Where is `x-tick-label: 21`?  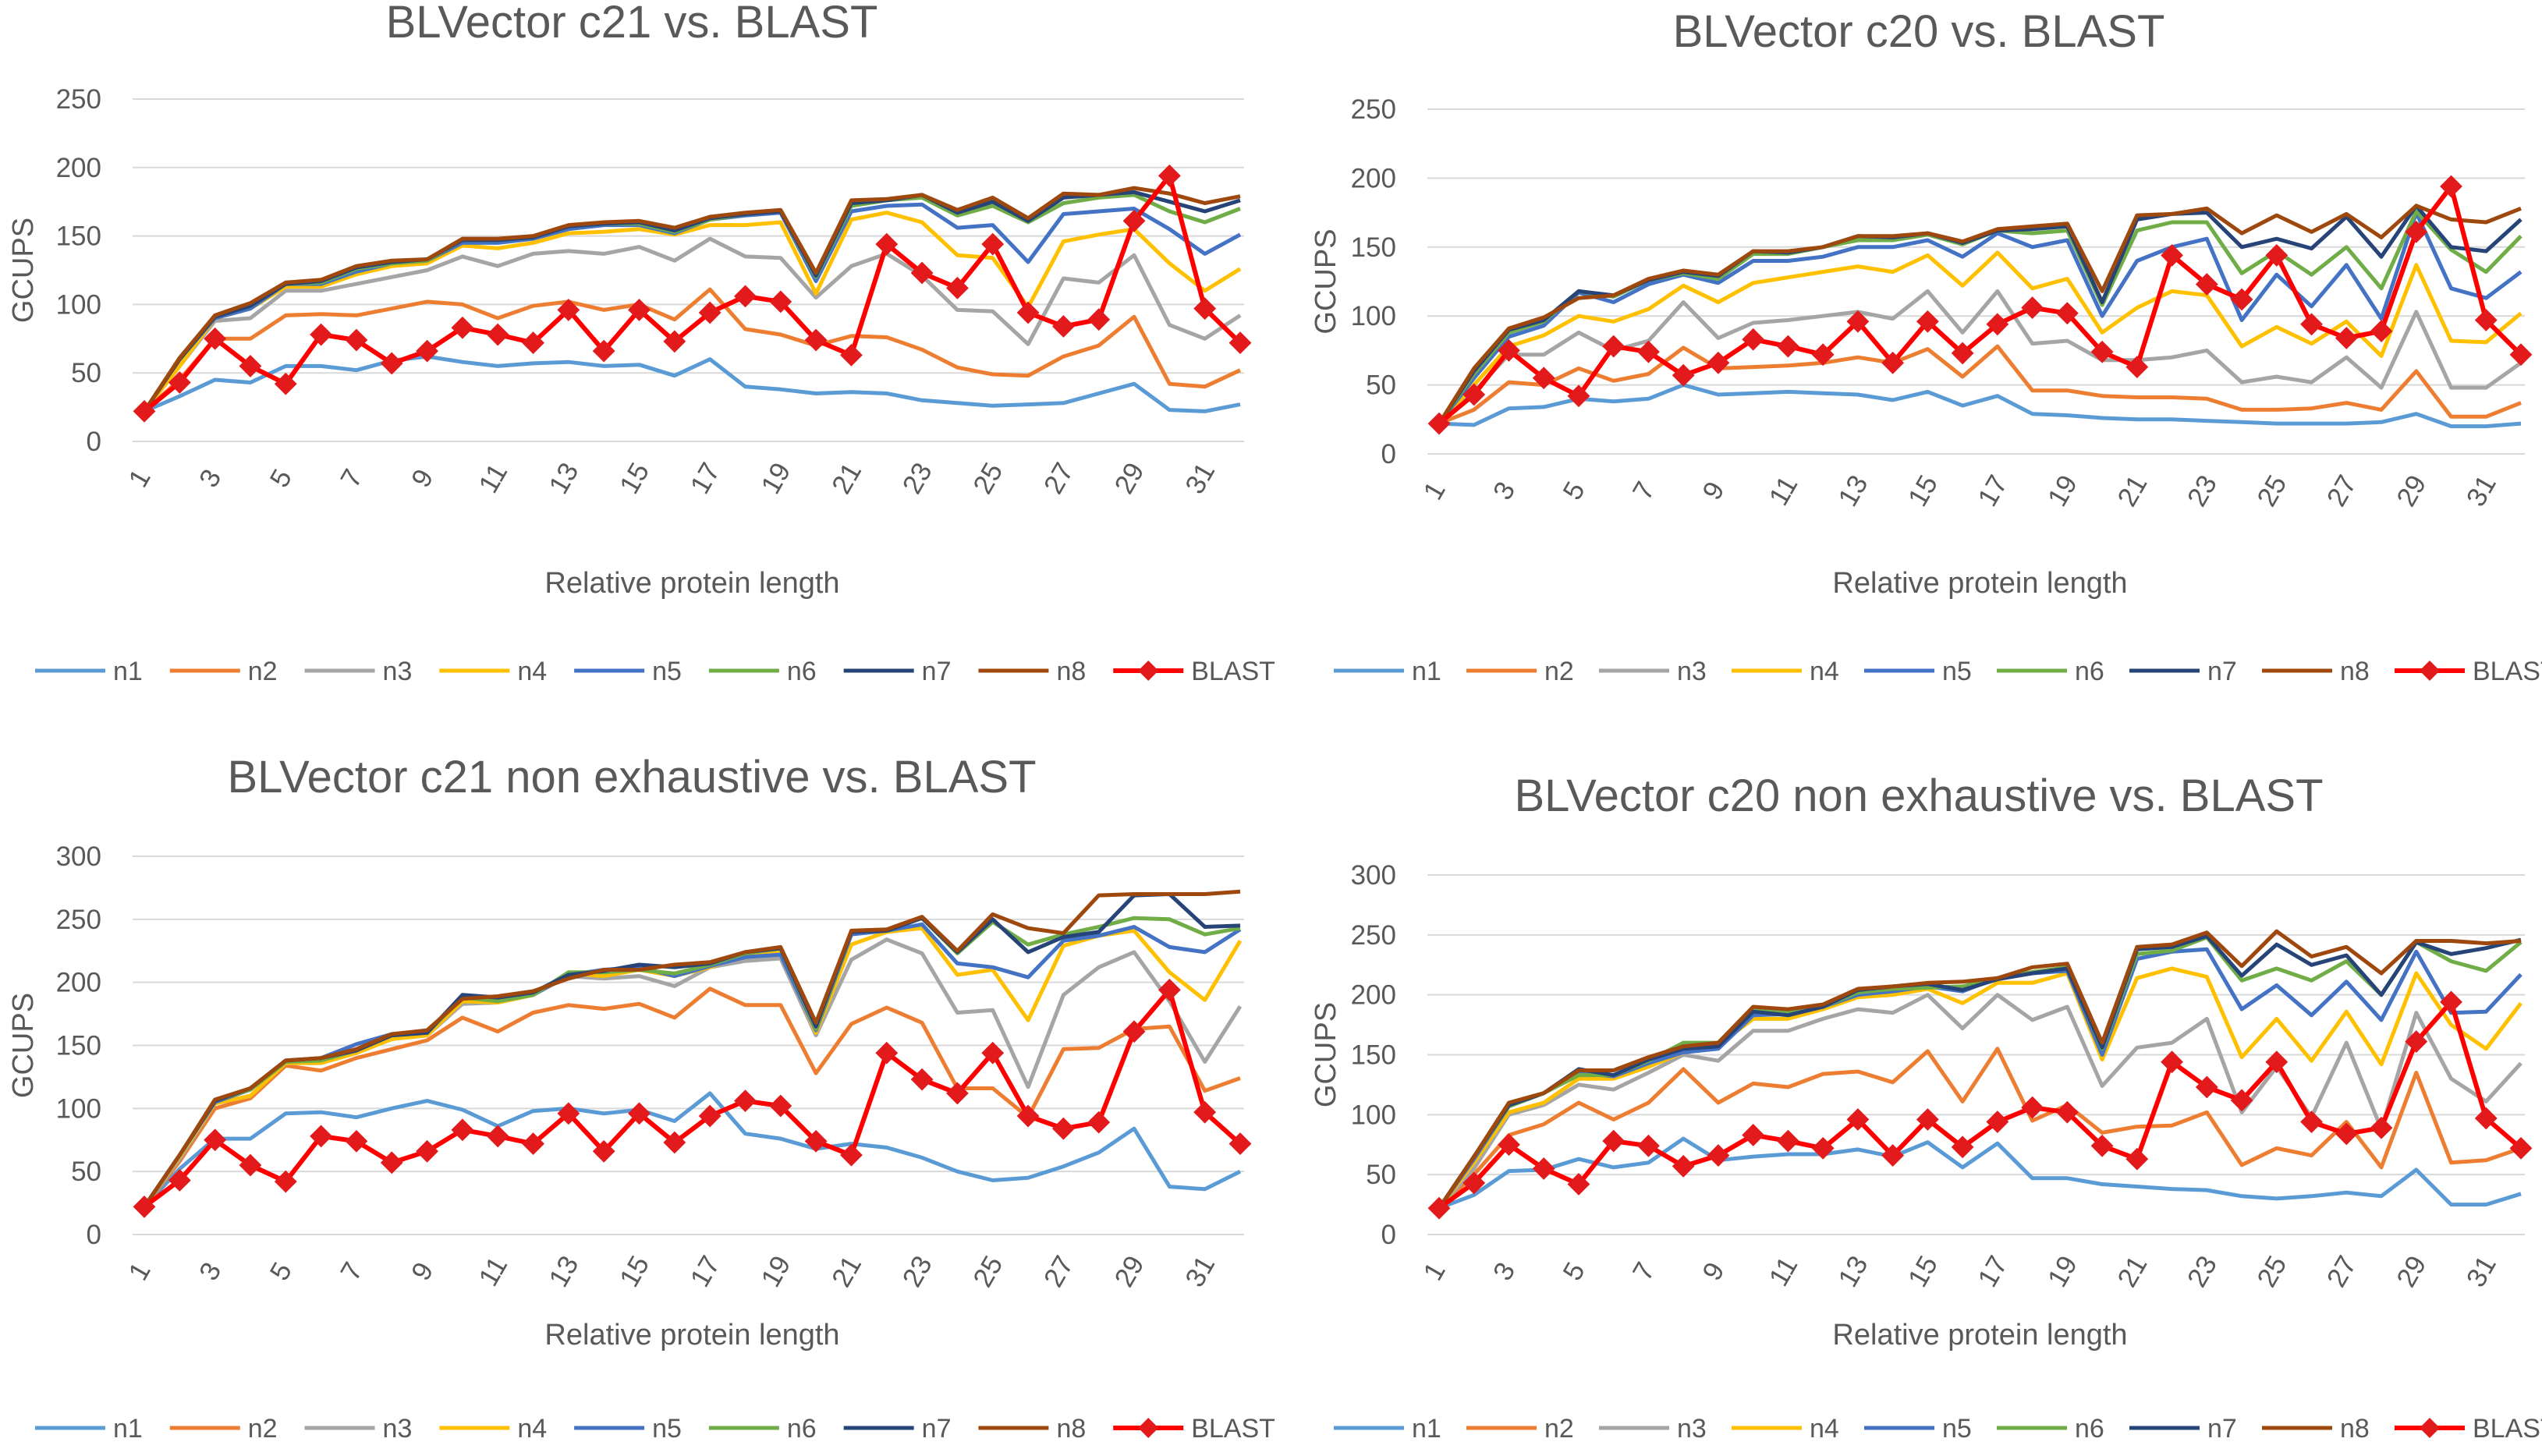 x-tick-label: 21 is located at coordinates (2132, 491).